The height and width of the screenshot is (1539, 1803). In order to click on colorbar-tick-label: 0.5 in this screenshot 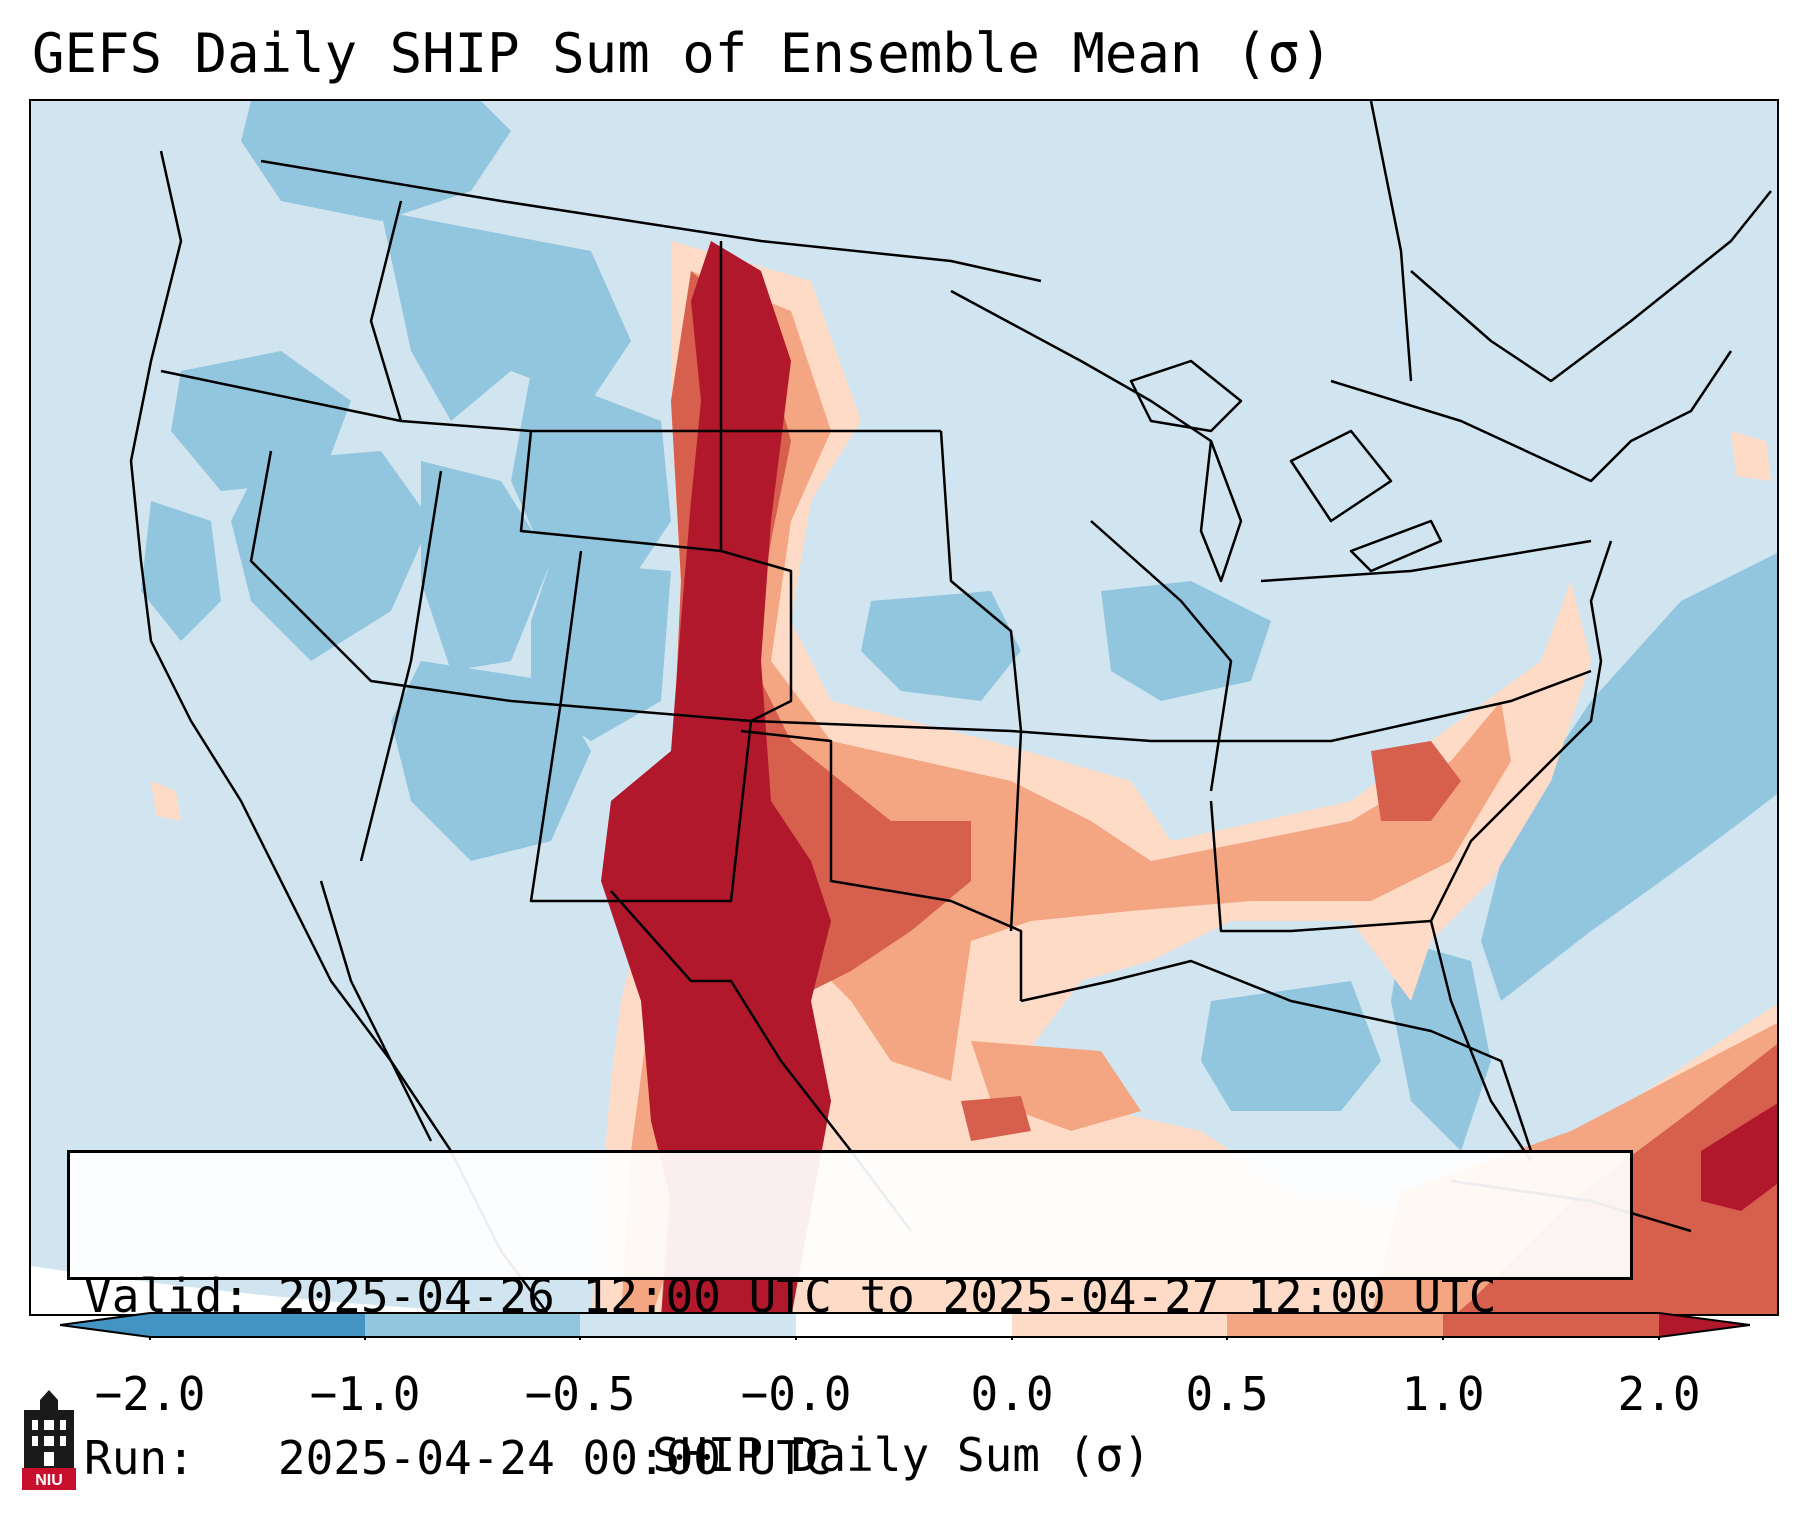, I will do `click(1227, 1394)`.